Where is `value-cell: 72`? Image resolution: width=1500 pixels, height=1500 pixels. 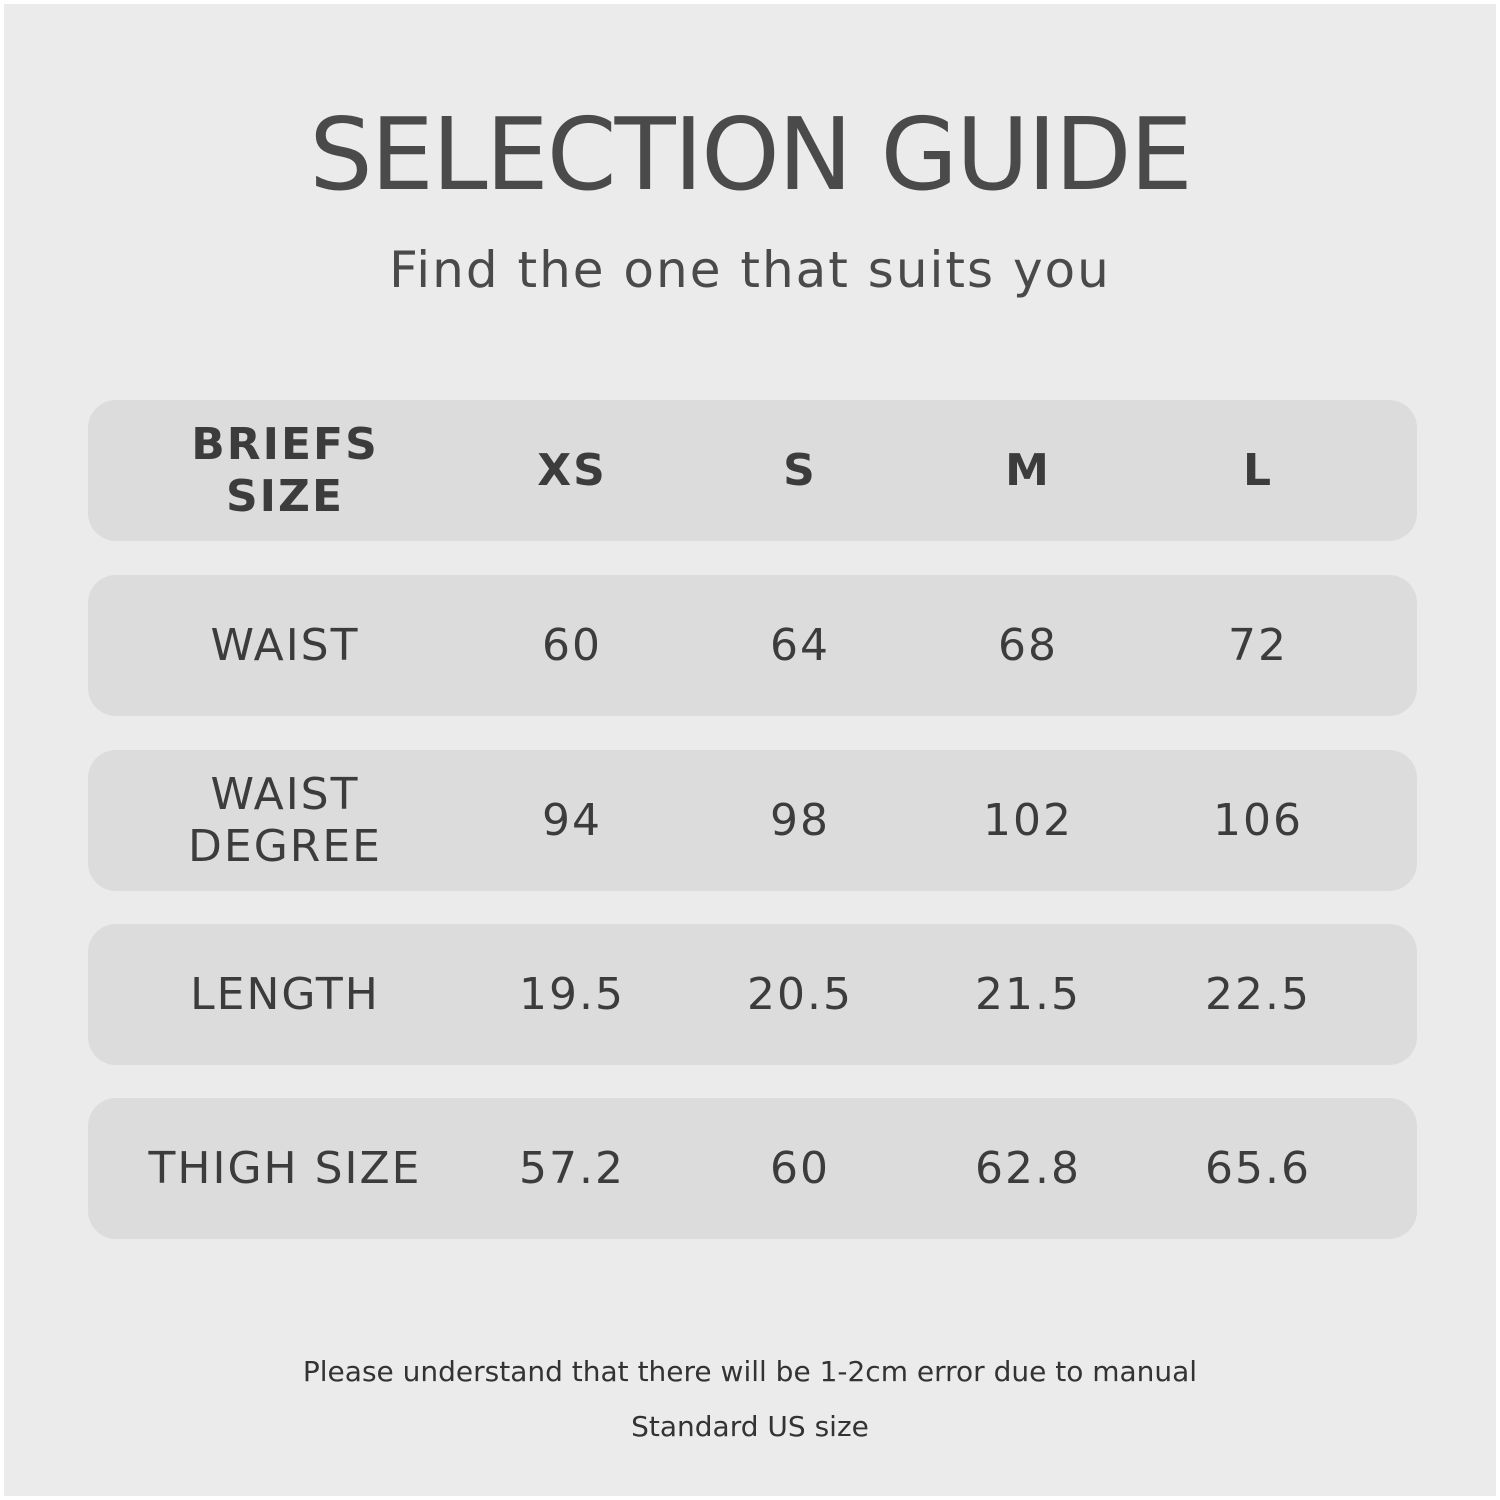 value-cell: 72 is located at coordinates (1258, 645).